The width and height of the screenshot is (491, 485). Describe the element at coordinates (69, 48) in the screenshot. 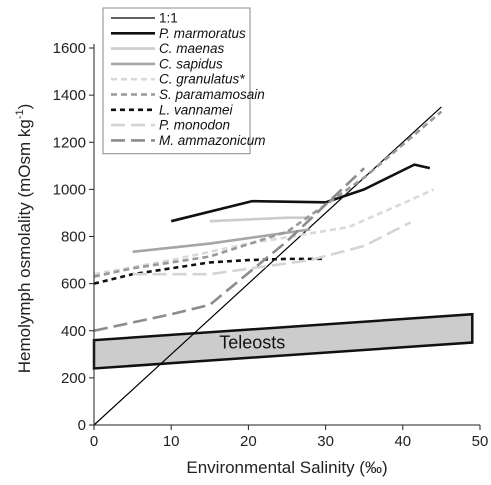

I see `y-tick-label: 1600` at that location.